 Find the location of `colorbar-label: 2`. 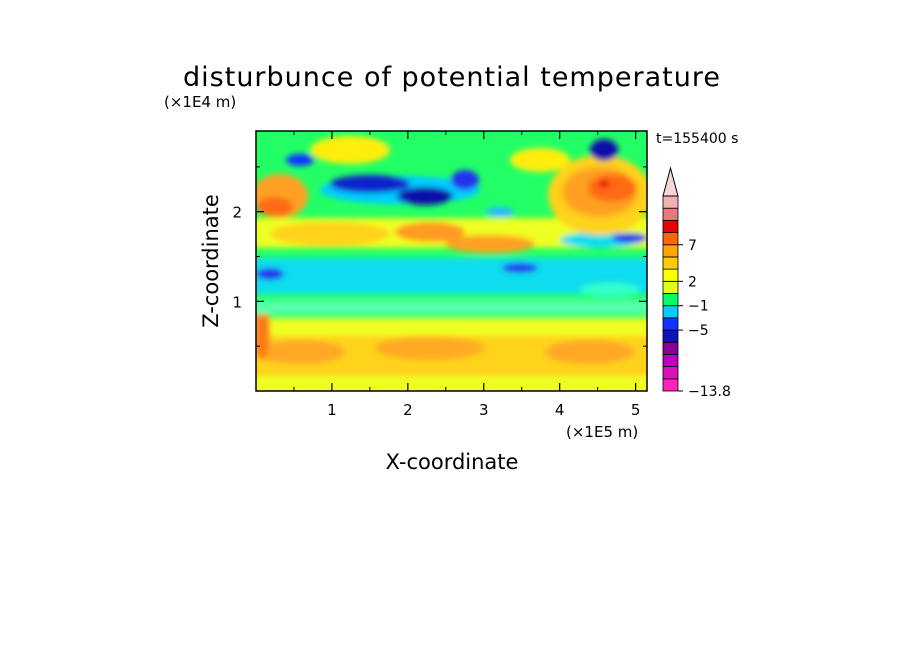

colorbar-label: 2 is located at coordinates (692, 282).